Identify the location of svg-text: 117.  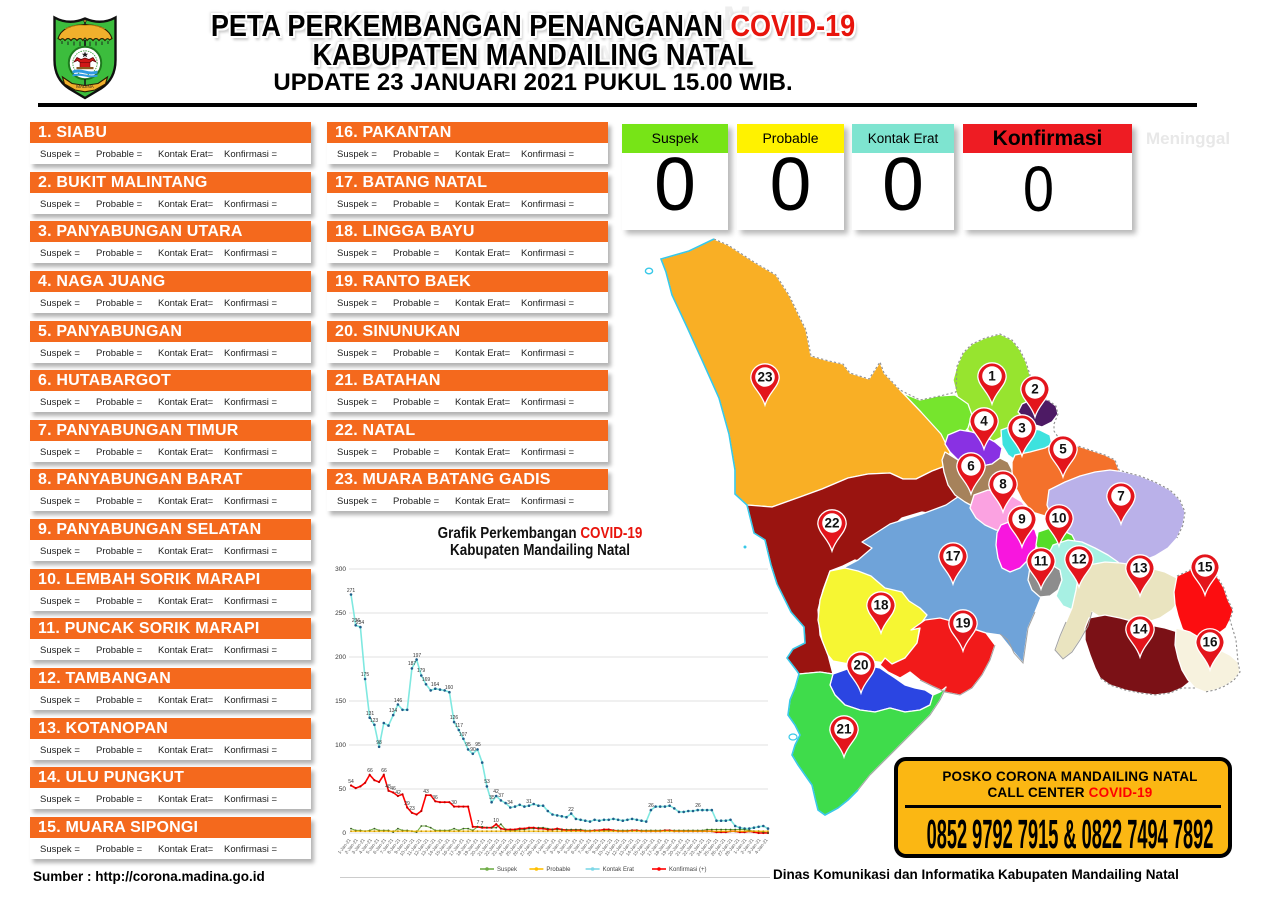
(459, 726).